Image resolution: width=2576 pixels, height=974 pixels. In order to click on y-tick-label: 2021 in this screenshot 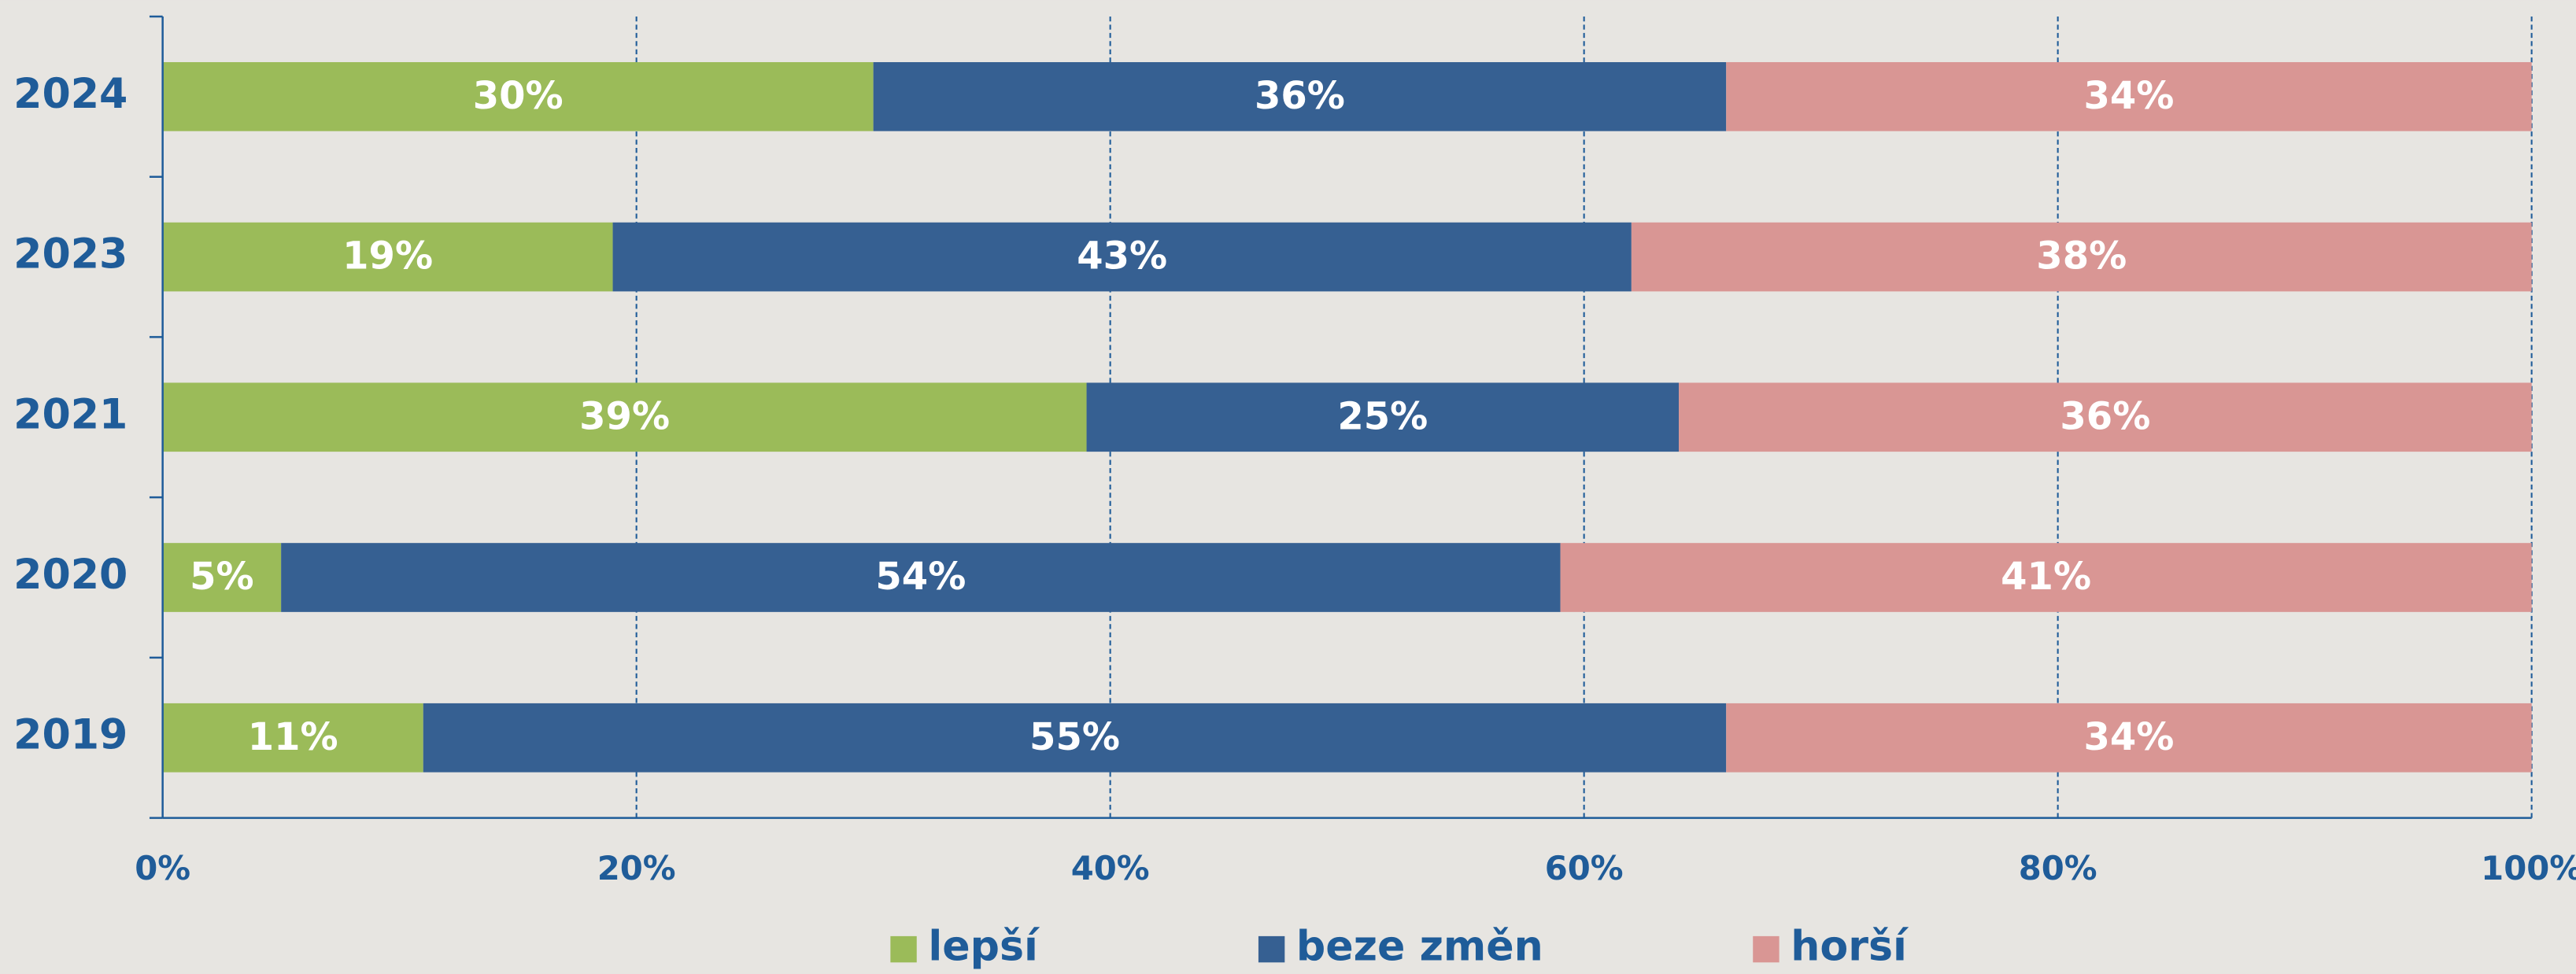, I will do `click(70, 414)`.